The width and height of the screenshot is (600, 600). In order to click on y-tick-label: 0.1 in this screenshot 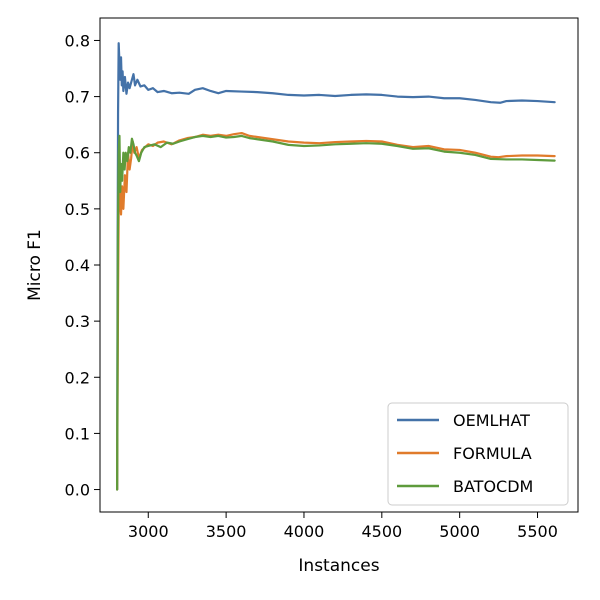, I will do `click(77, 433)`.